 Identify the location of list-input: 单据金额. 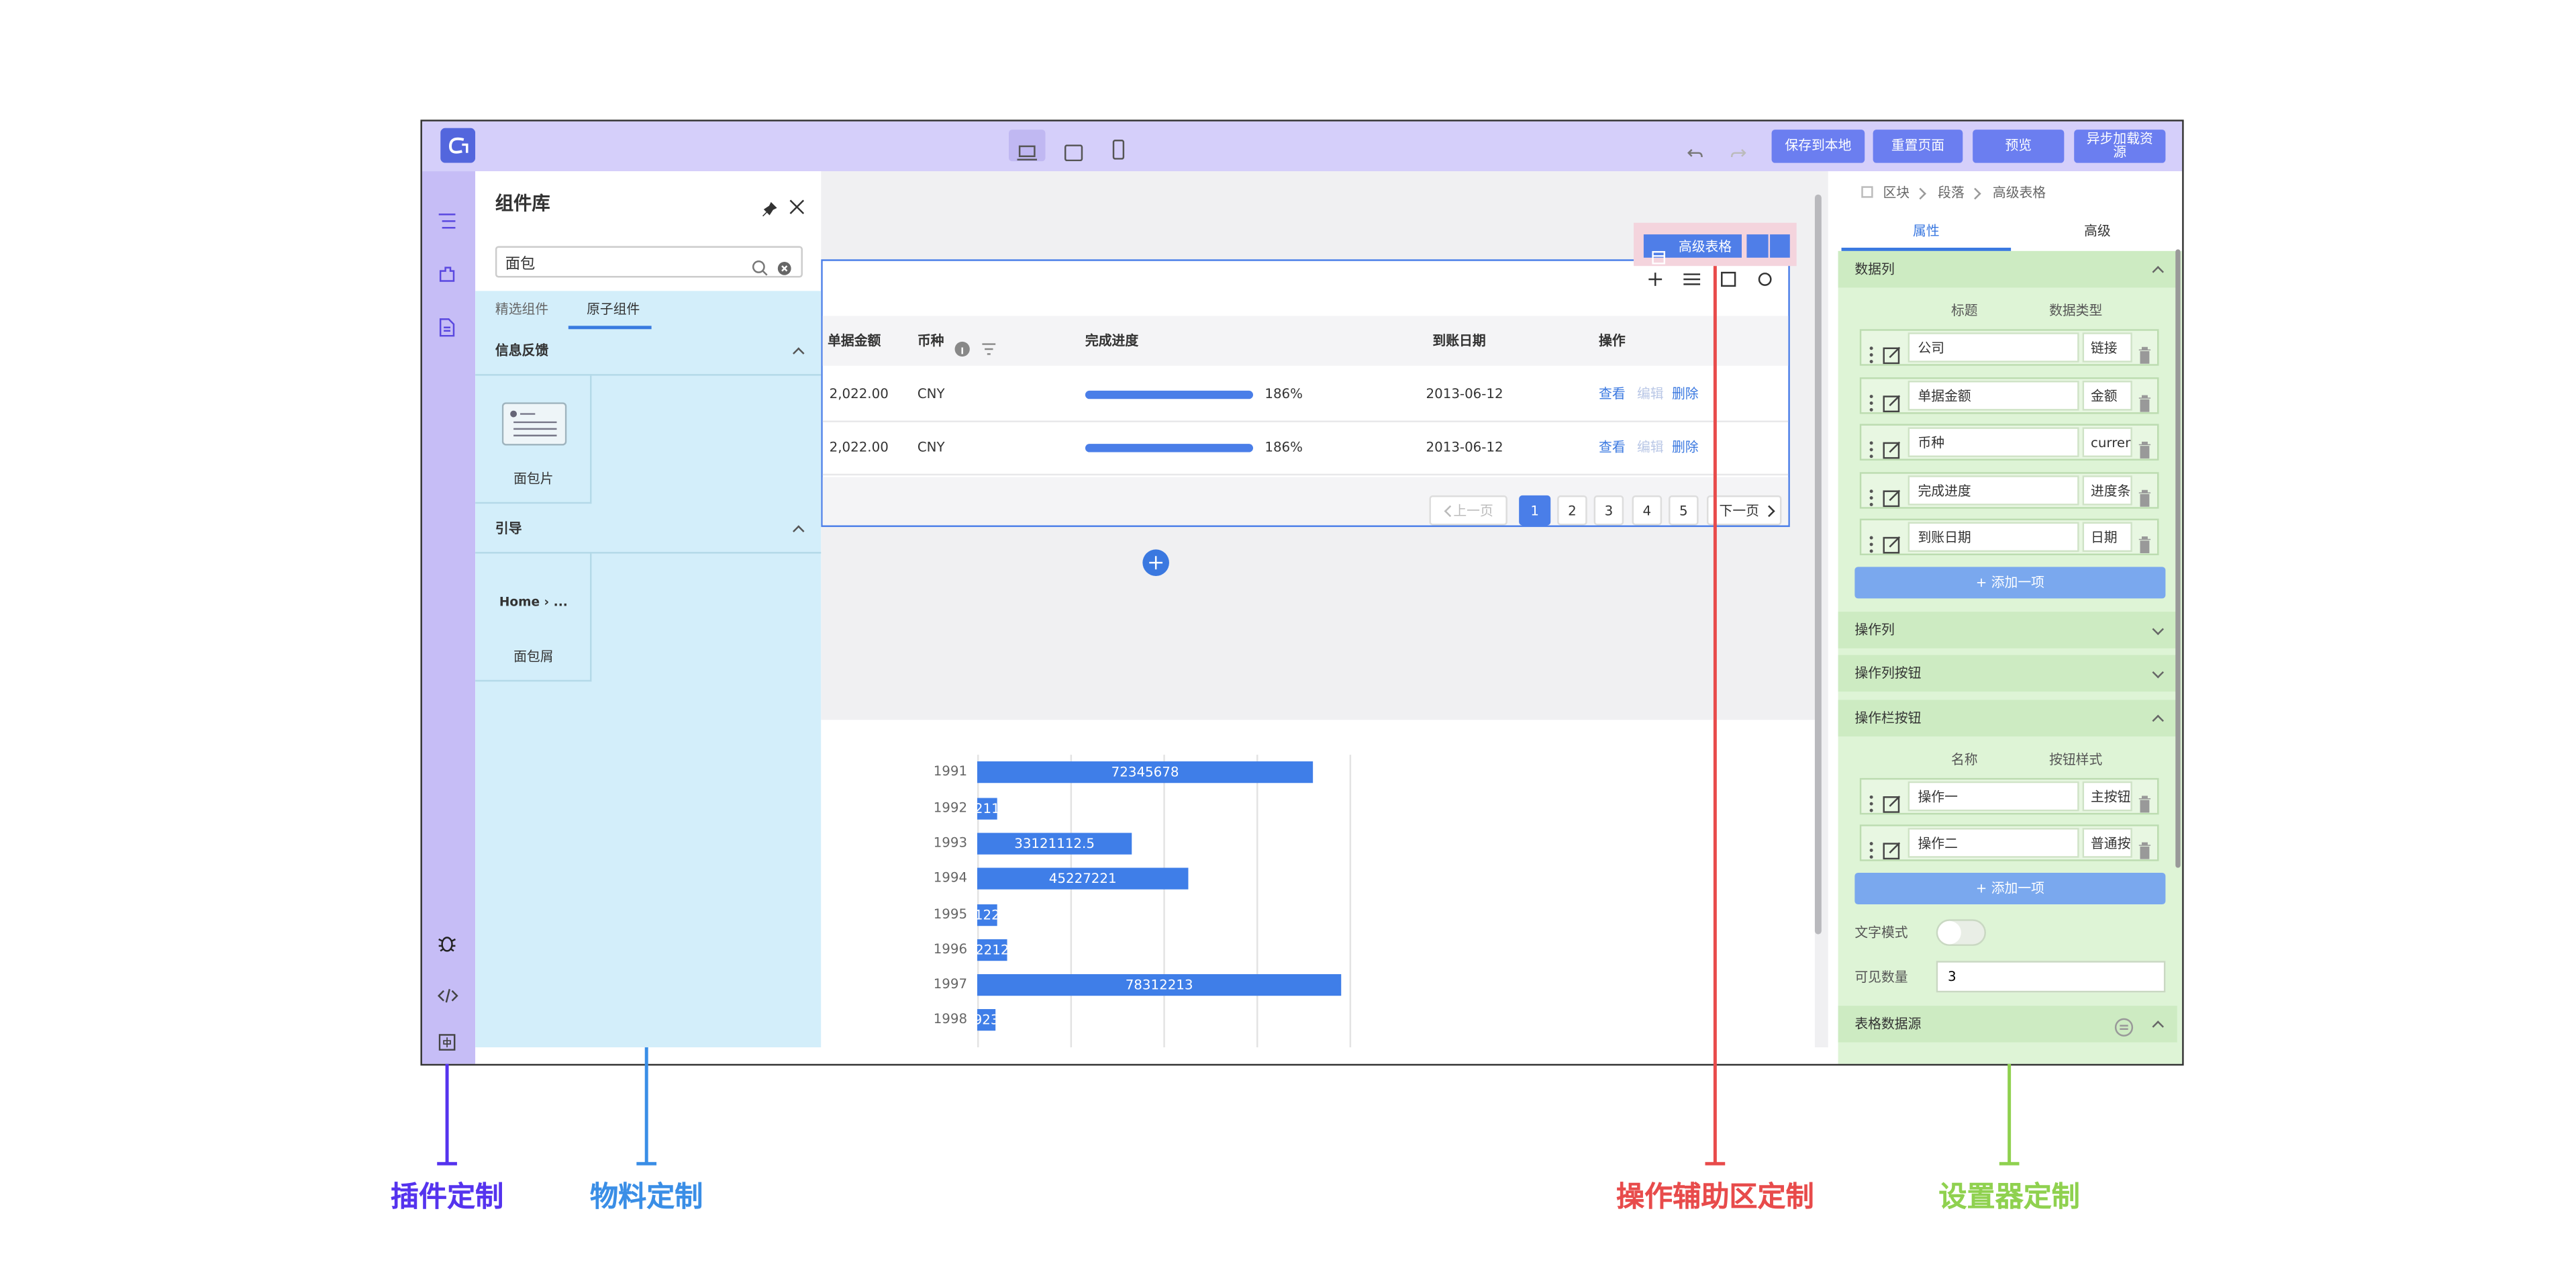
(1993, 396).